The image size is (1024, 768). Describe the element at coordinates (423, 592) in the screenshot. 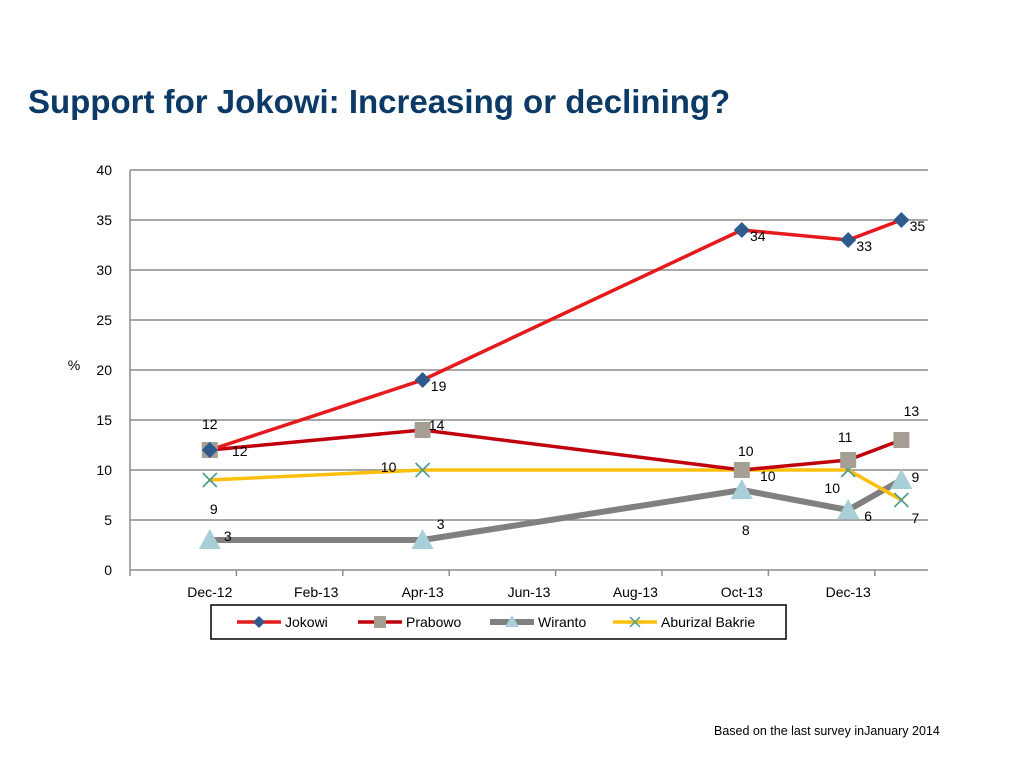

I see `x-tick-label: Apr-13` at that location.